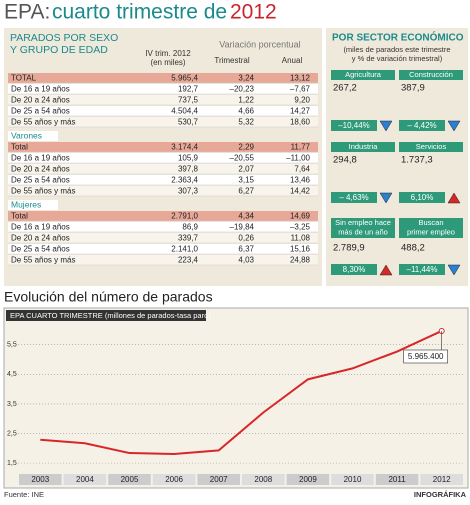  Describe the element at coordinates (422, 269) in the screenshot. I see `sector-change: –11,44%` at that location.